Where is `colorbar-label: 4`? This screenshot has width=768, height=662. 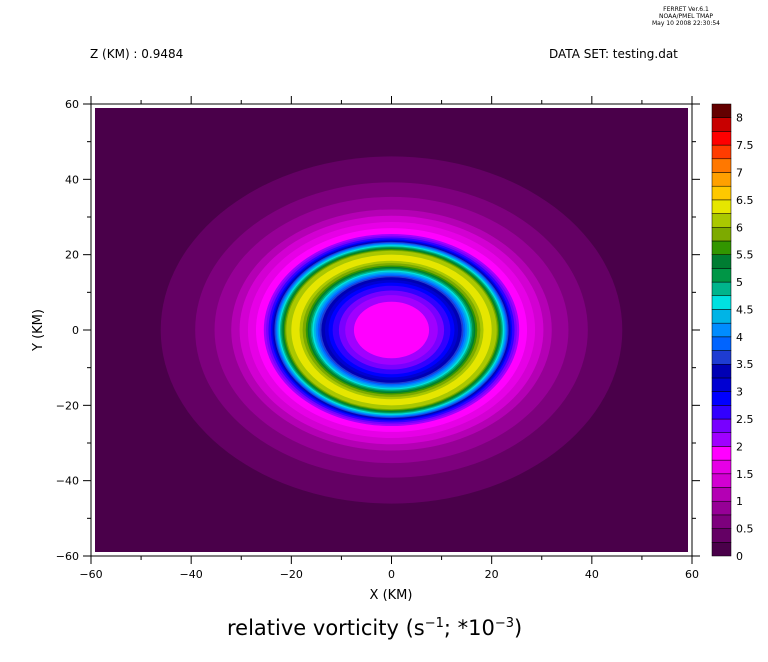 colorbar-label: 4 is located at coordinates (739, 337).